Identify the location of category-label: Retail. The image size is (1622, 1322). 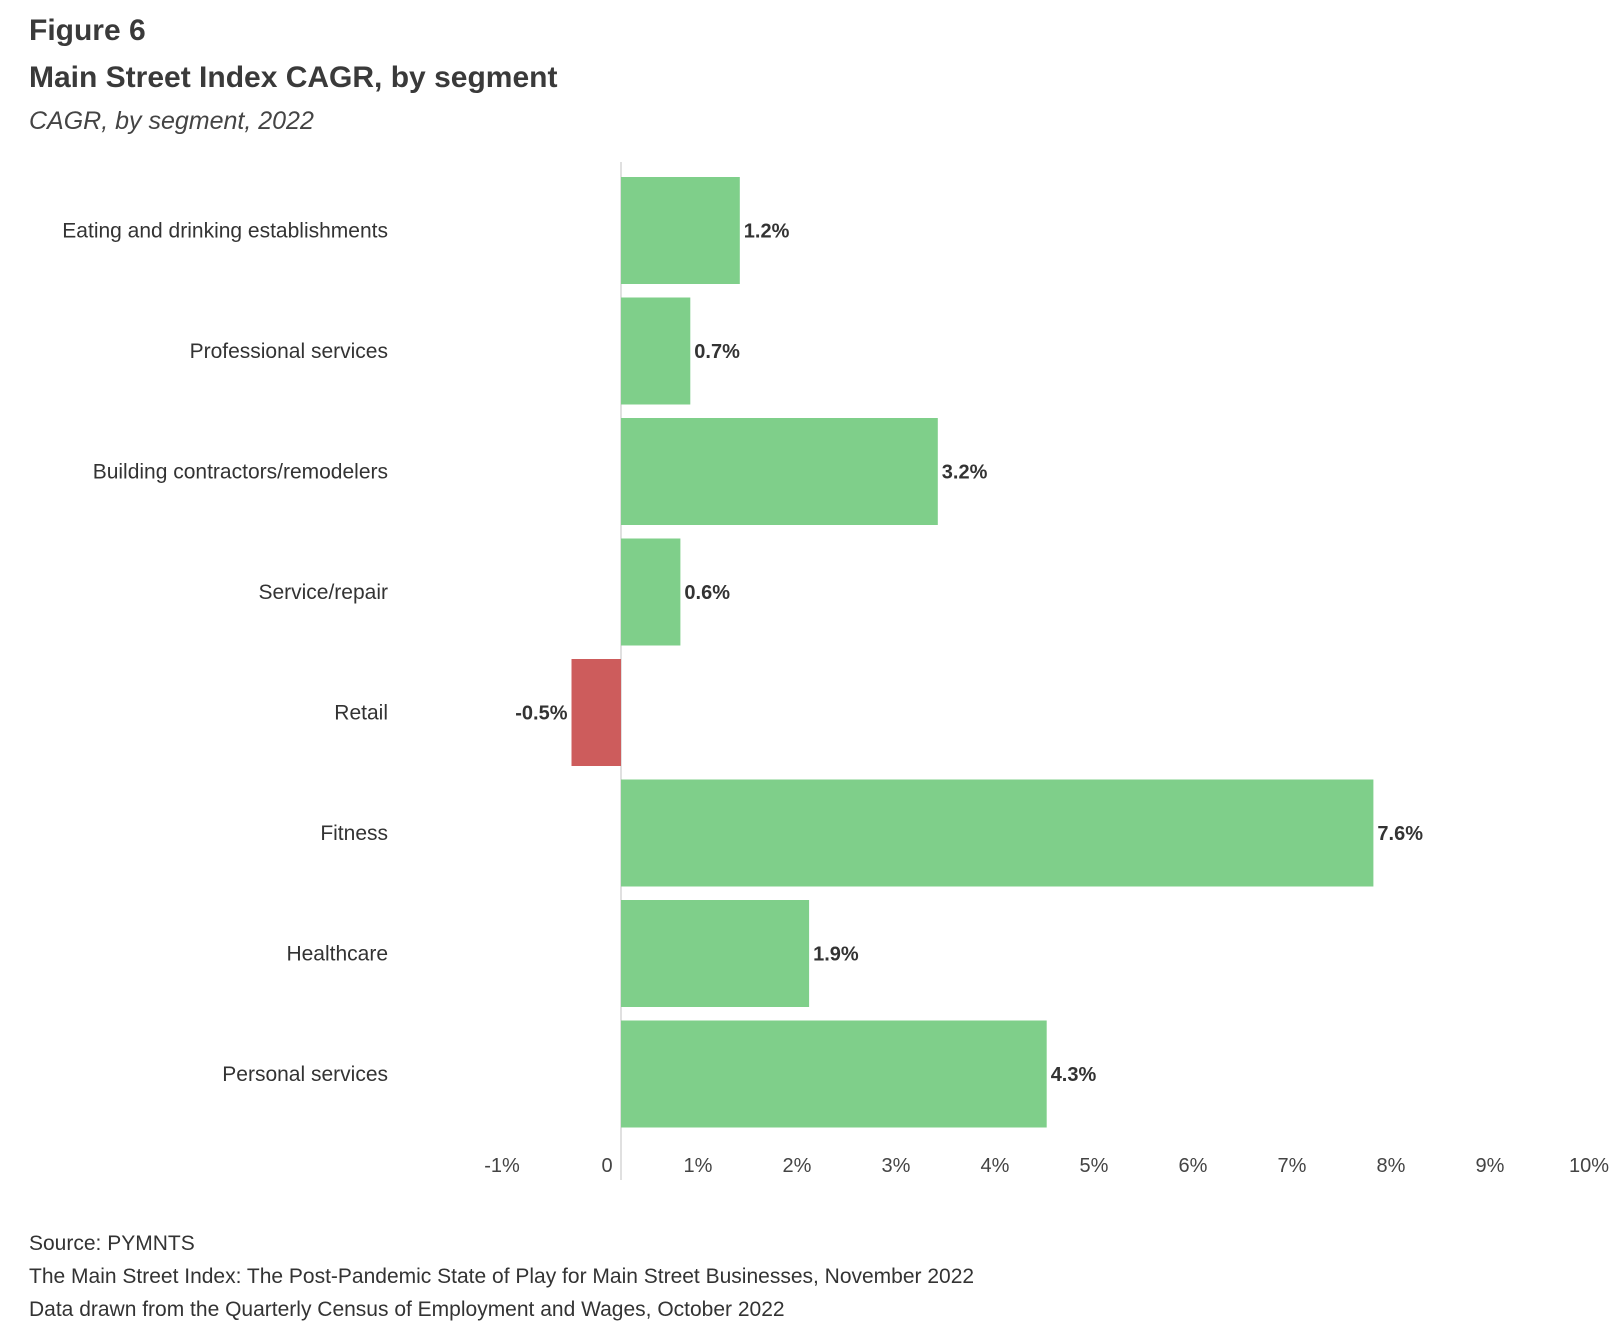
(361, 713).